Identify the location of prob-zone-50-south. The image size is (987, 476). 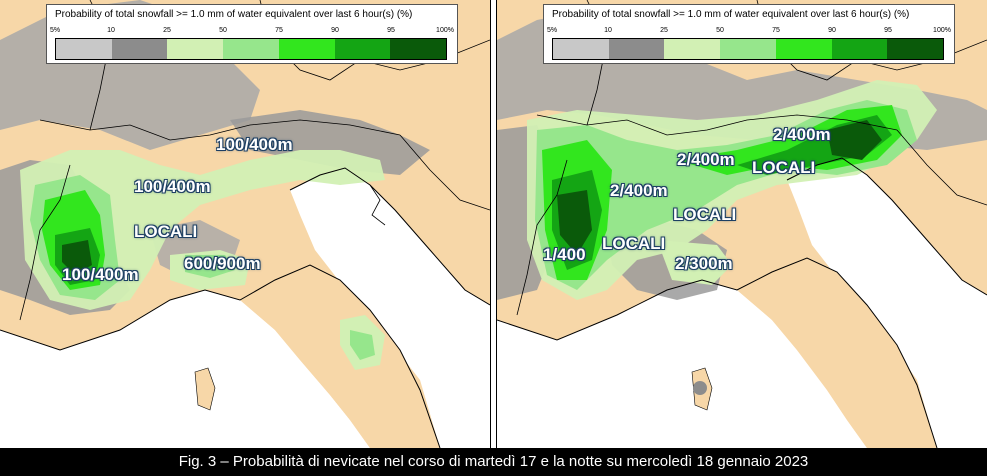
(210, 266).